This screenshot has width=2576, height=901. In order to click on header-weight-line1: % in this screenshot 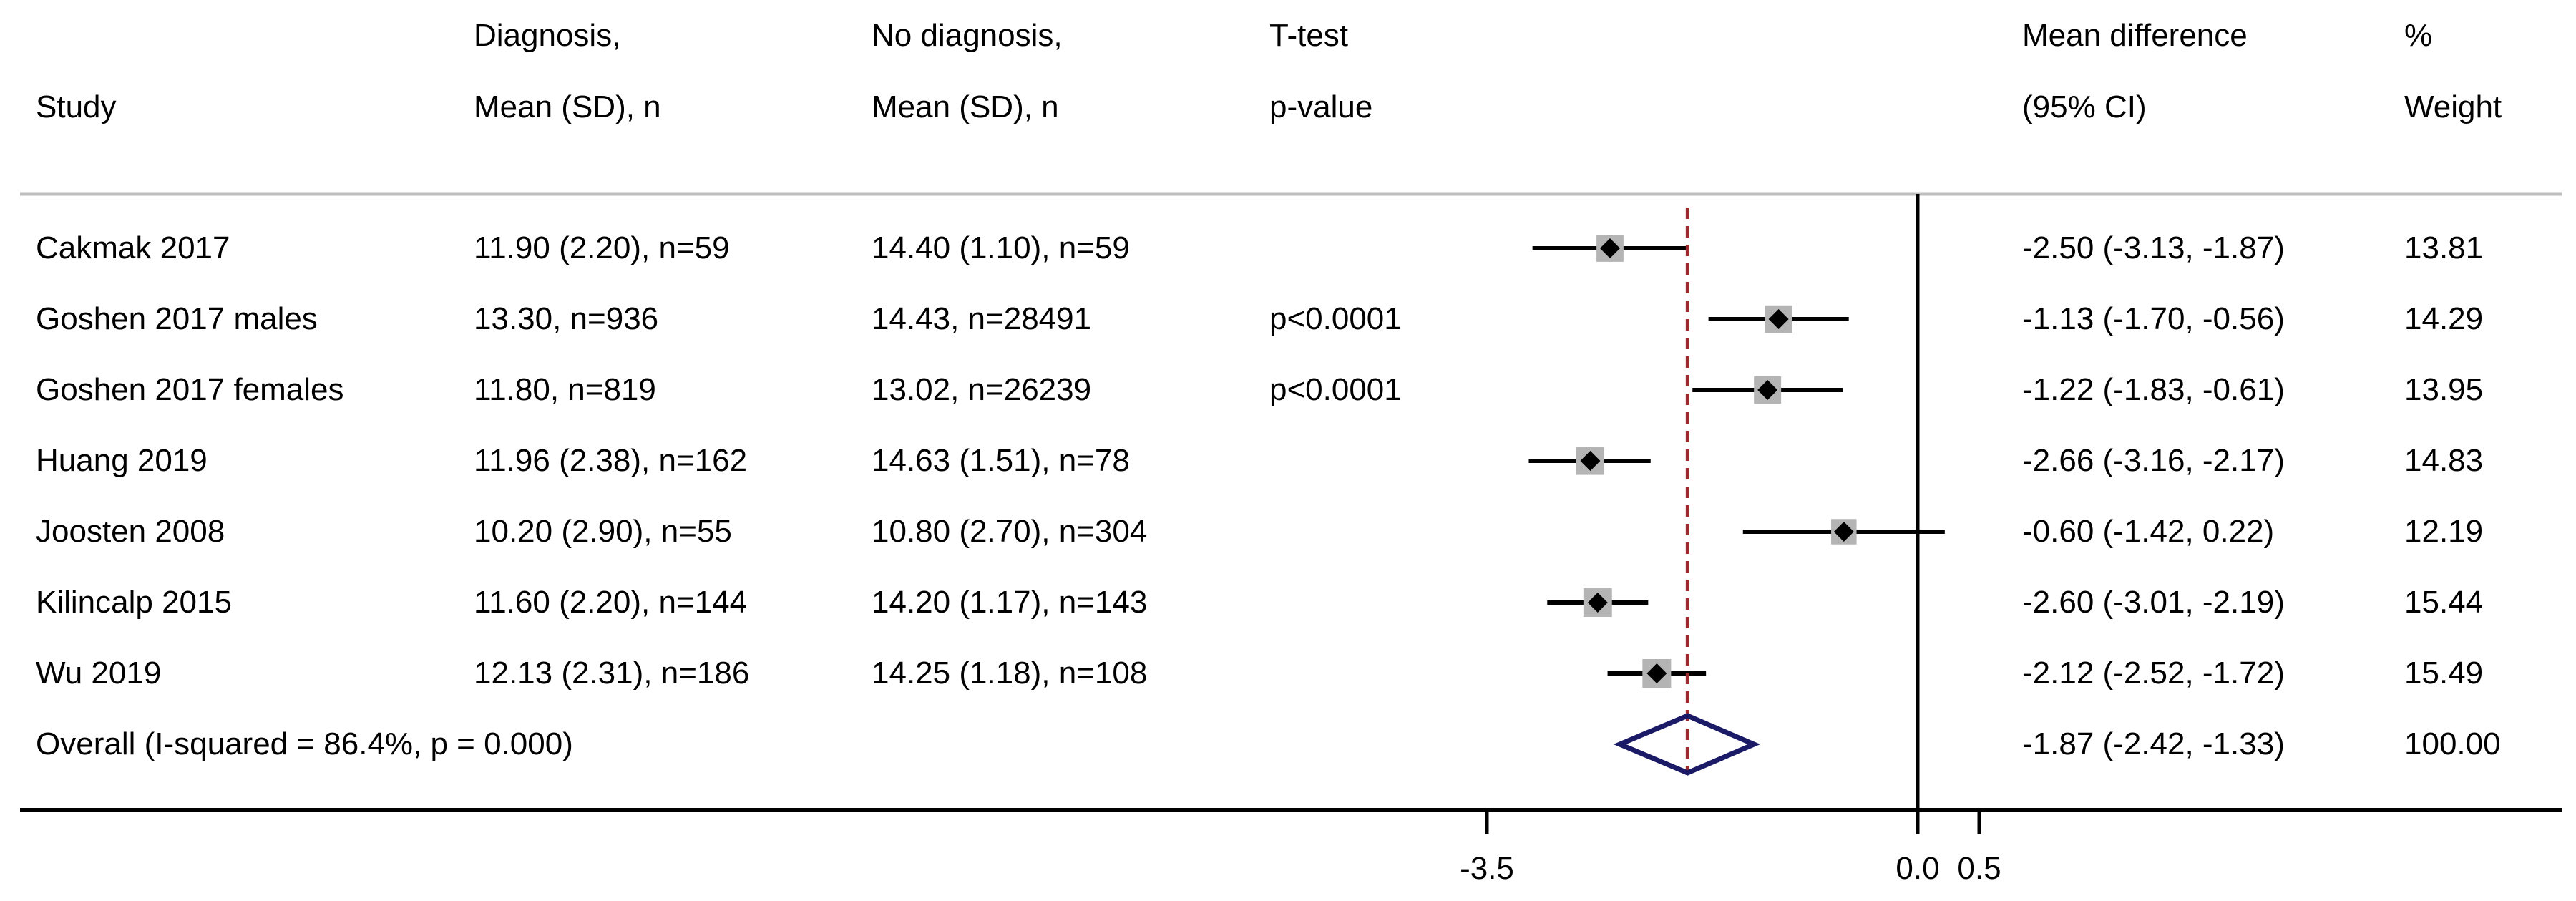, I will do `click(2418, 35)`.